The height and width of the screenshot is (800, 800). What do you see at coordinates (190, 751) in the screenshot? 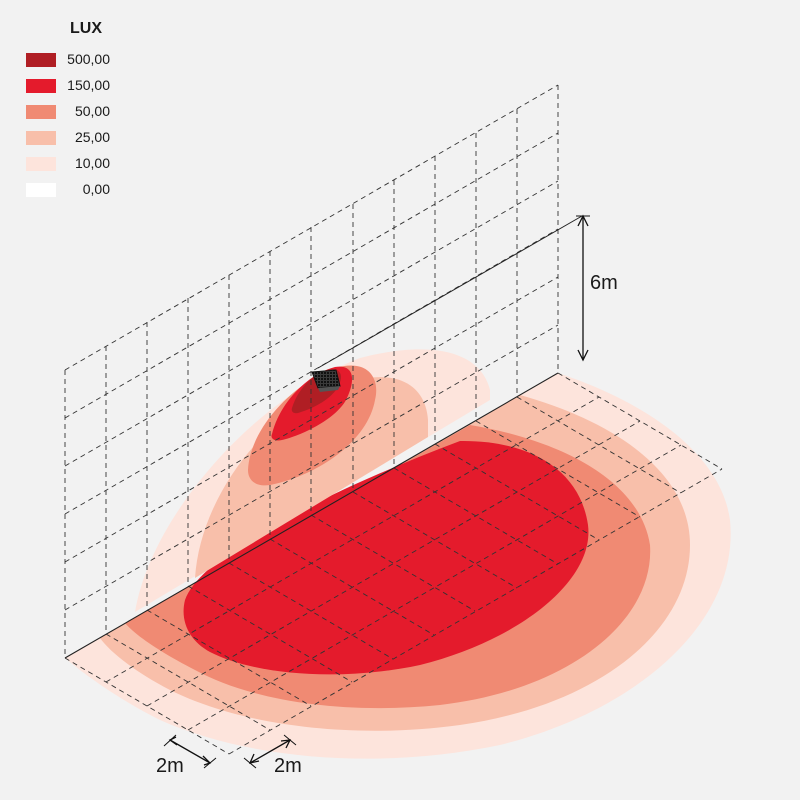
I see `grid-x-dimension` at bounding box center [190, 751].